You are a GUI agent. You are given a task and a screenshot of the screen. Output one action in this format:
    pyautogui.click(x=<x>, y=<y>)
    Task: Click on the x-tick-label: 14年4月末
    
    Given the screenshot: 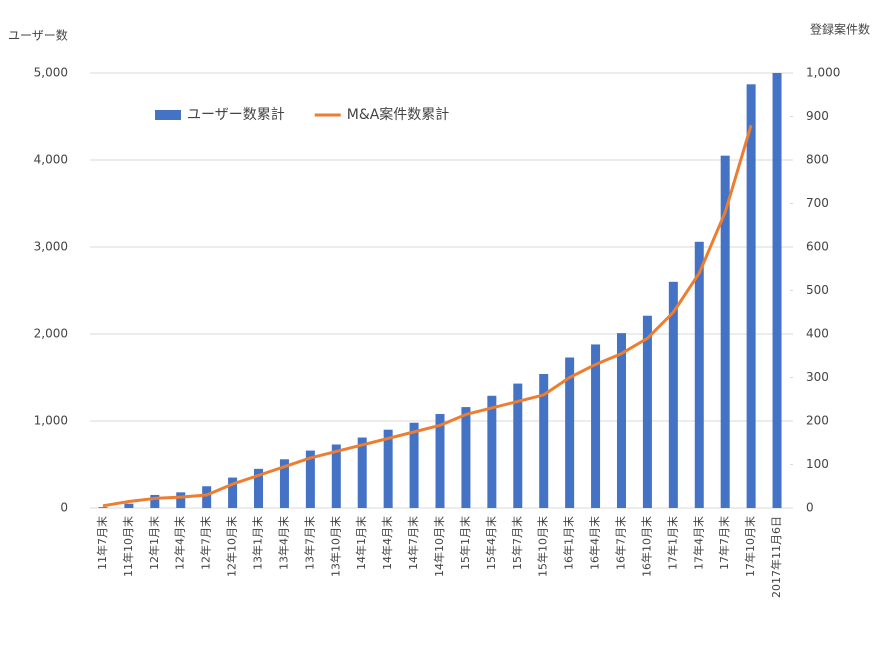 What is the action you would take?
    pyautogui.click(x=387, y=543)
    